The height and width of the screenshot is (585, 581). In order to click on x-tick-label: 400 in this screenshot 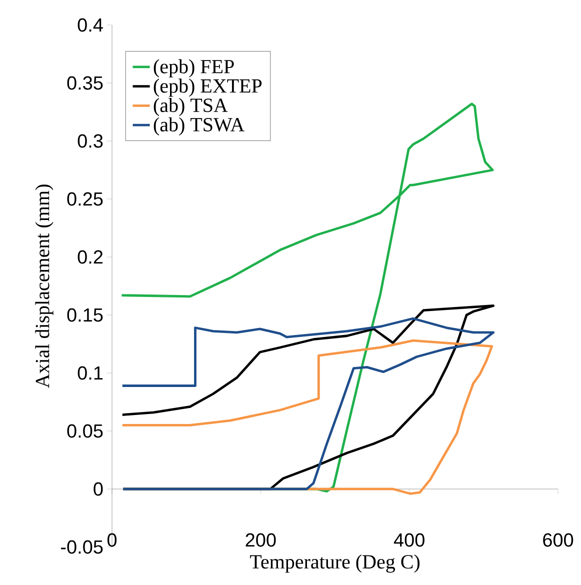, I will do `click(409, 540)`.